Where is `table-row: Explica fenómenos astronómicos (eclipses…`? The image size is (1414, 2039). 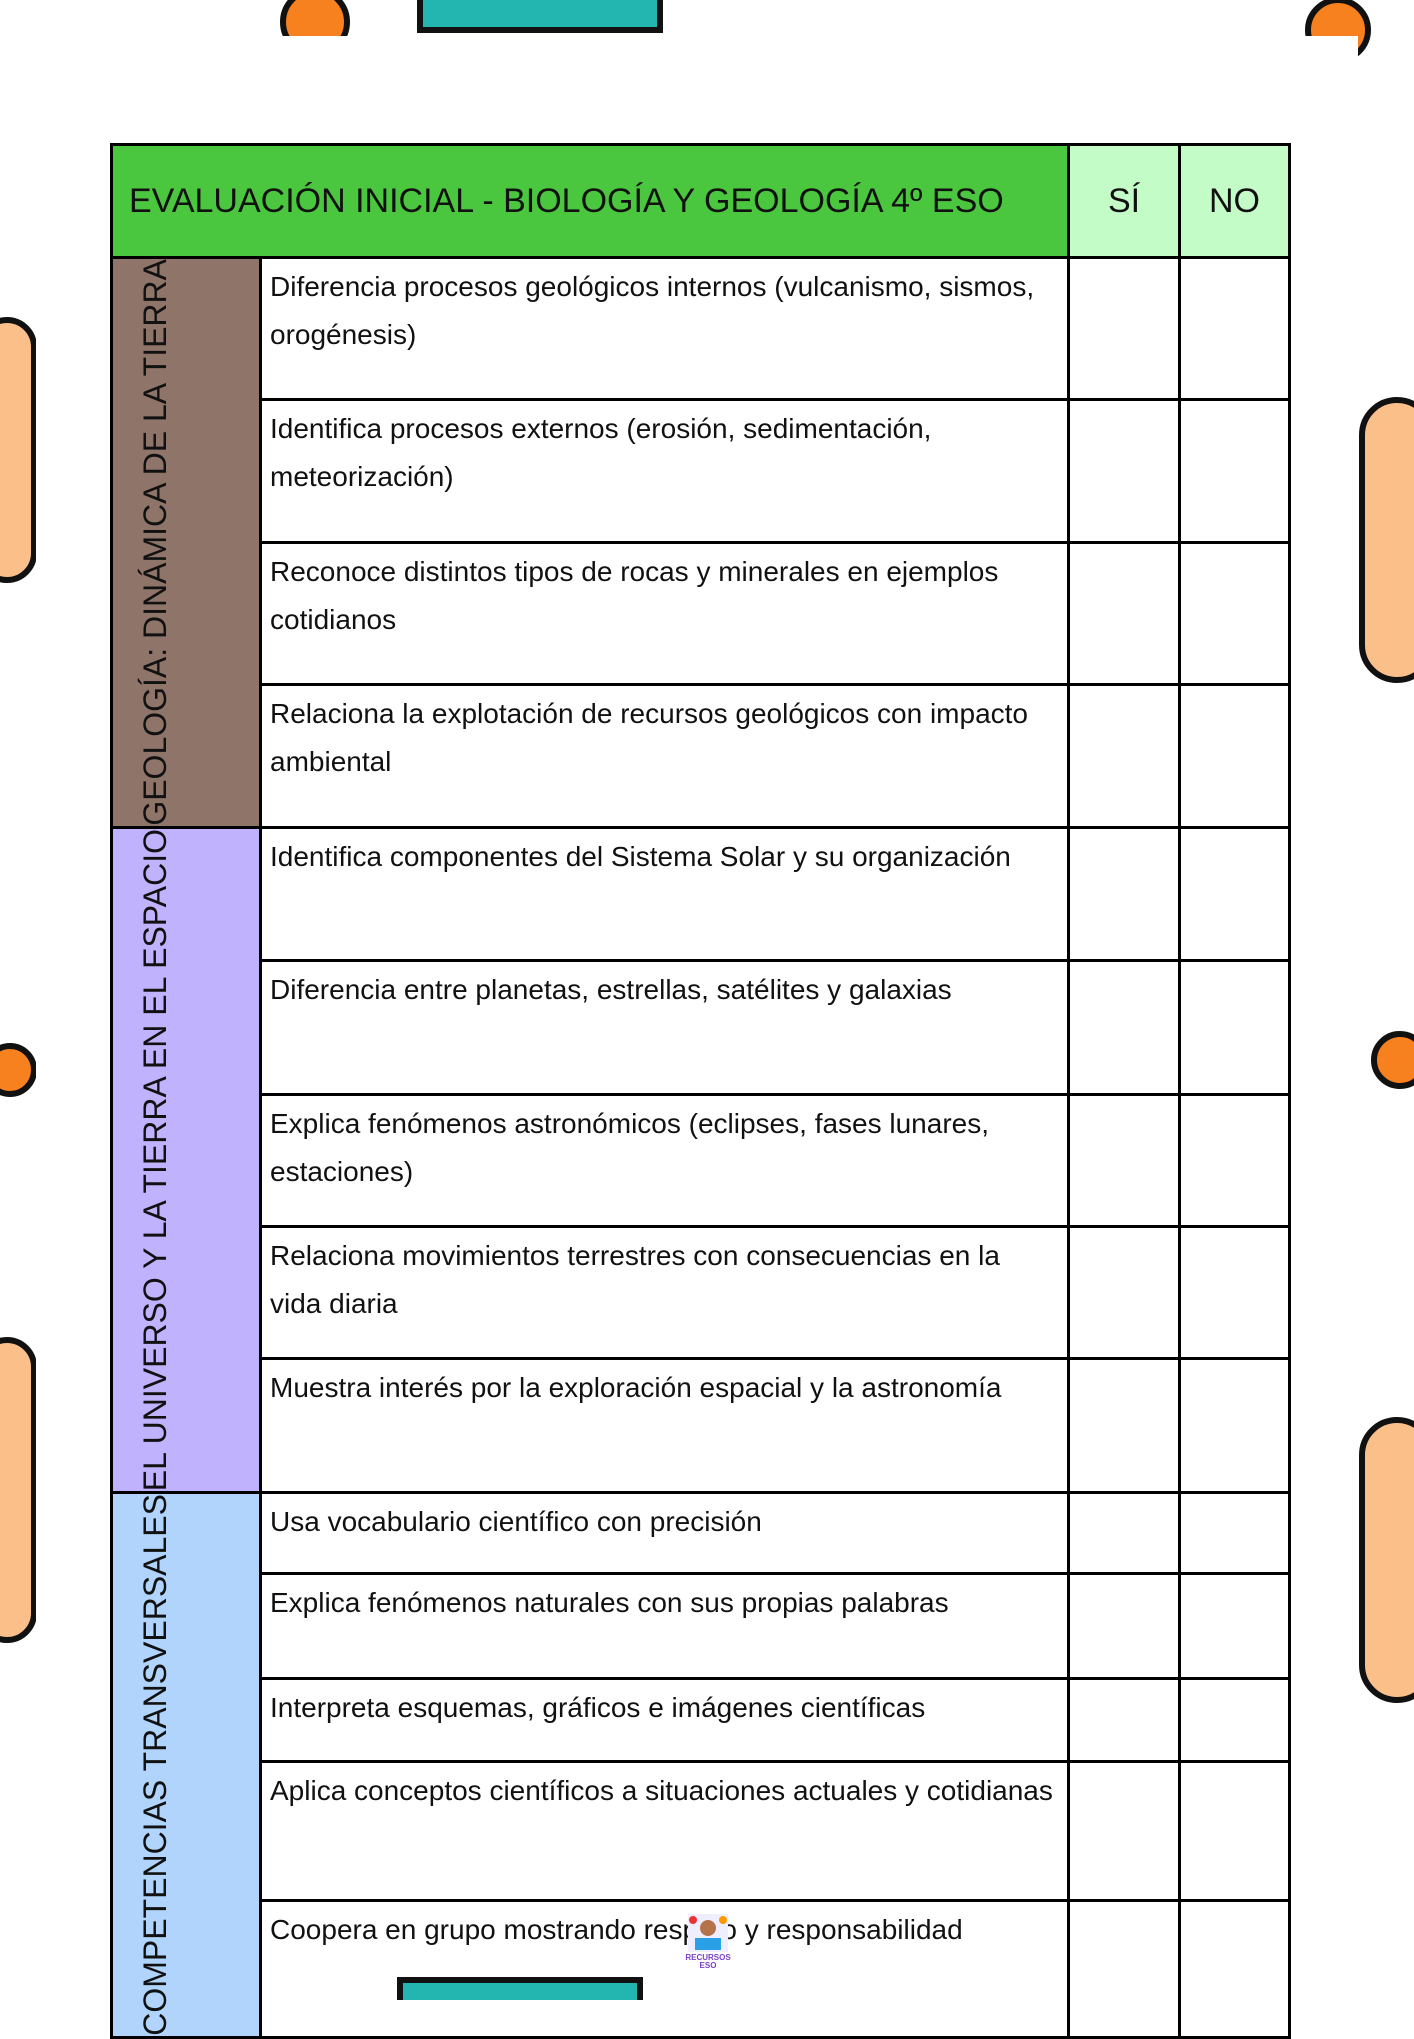 table-row: Explica fenómenos astronómicos (eclipses… is located at coordinates (701, 1160).